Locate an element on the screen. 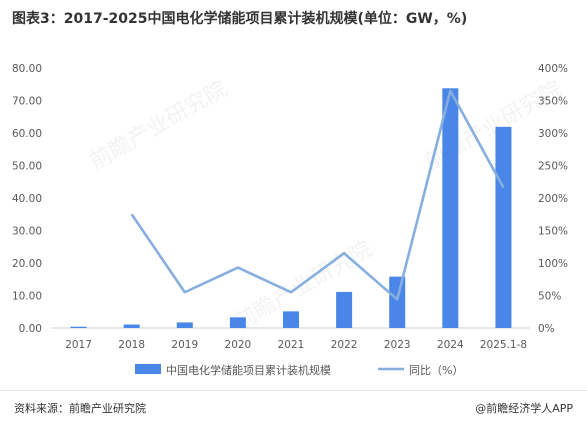 Image resolution: width=587 pixels, height=430 pixels. y2-tick-label: 50% is located at coordinates (549, 297).